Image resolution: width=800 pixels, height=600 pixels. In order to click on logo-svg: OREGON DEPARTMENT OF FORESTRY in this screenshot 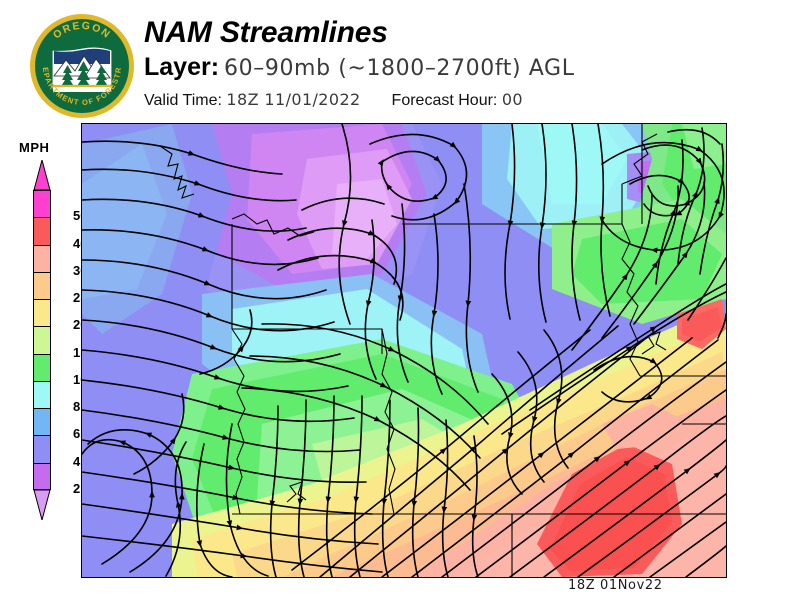, I will do `click(79, 61)`.